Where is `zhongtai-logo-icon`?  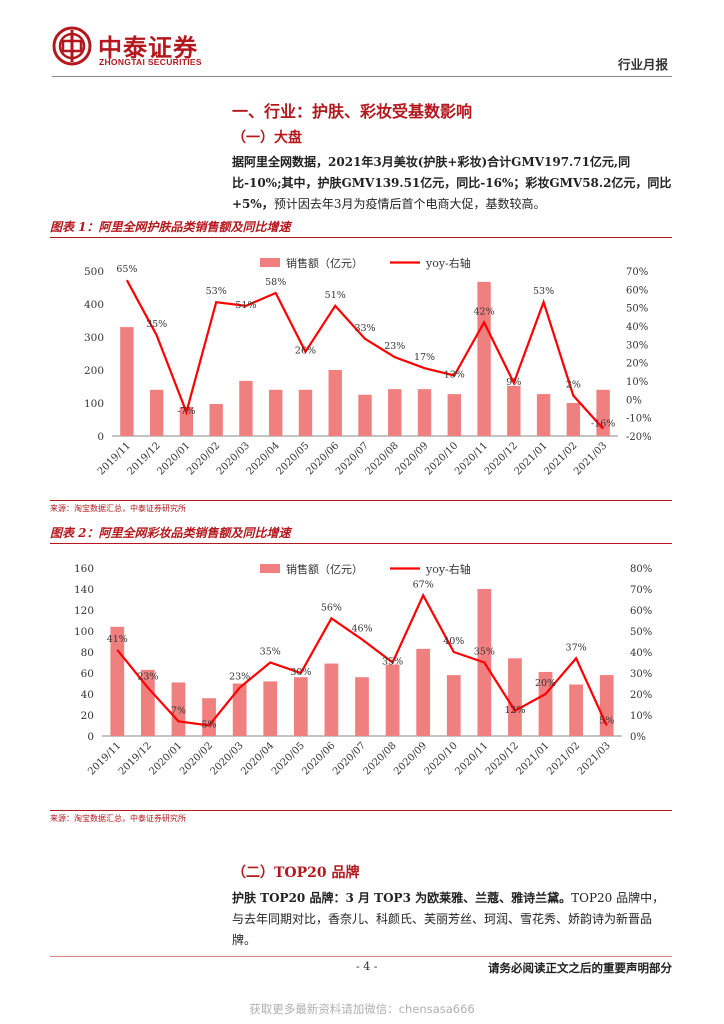 zhongtai-logo-icon is located at coordinates (72, 46).